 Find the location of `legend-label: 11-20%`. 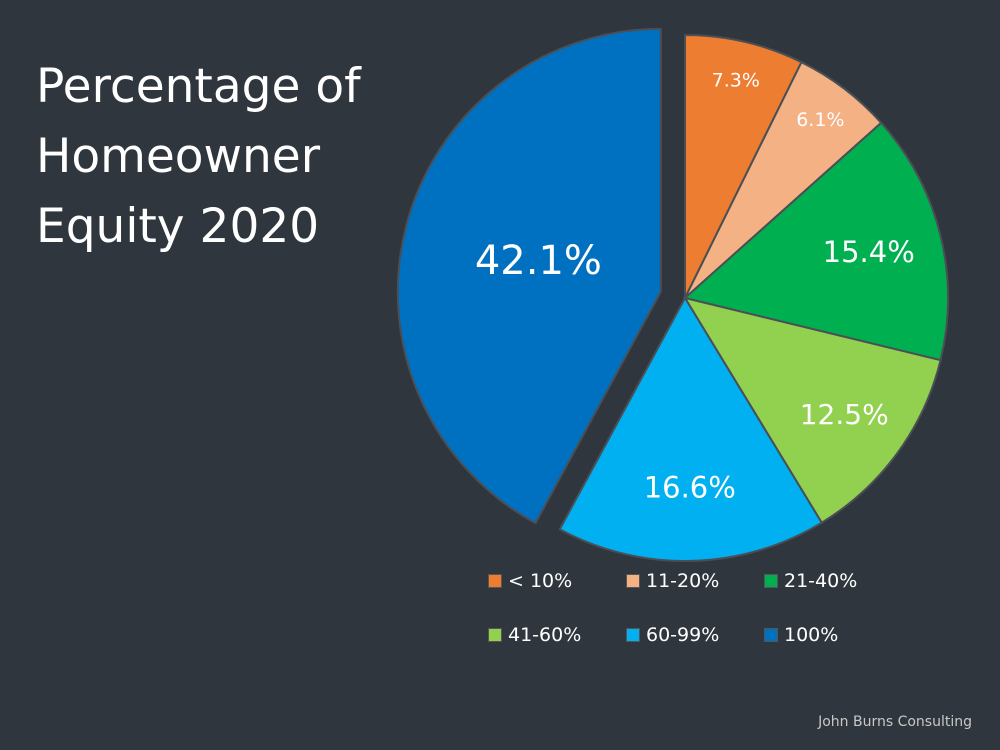

legend-label: 11-20% is located at coordinates (683, 581).